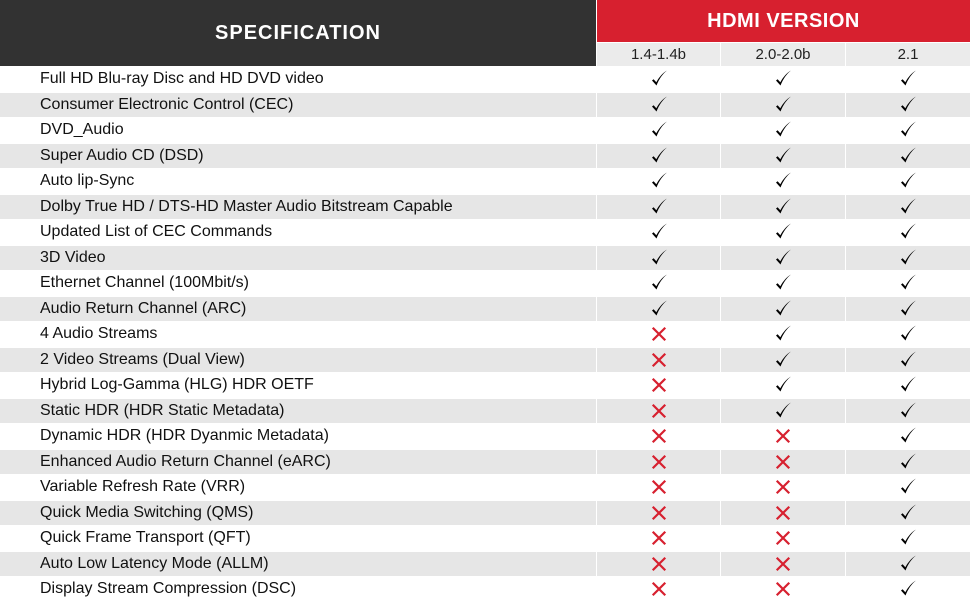 This screenshot has height=600, width=970. I want to click on row-label: Super Audio CD (DSD), so click(122, 155).